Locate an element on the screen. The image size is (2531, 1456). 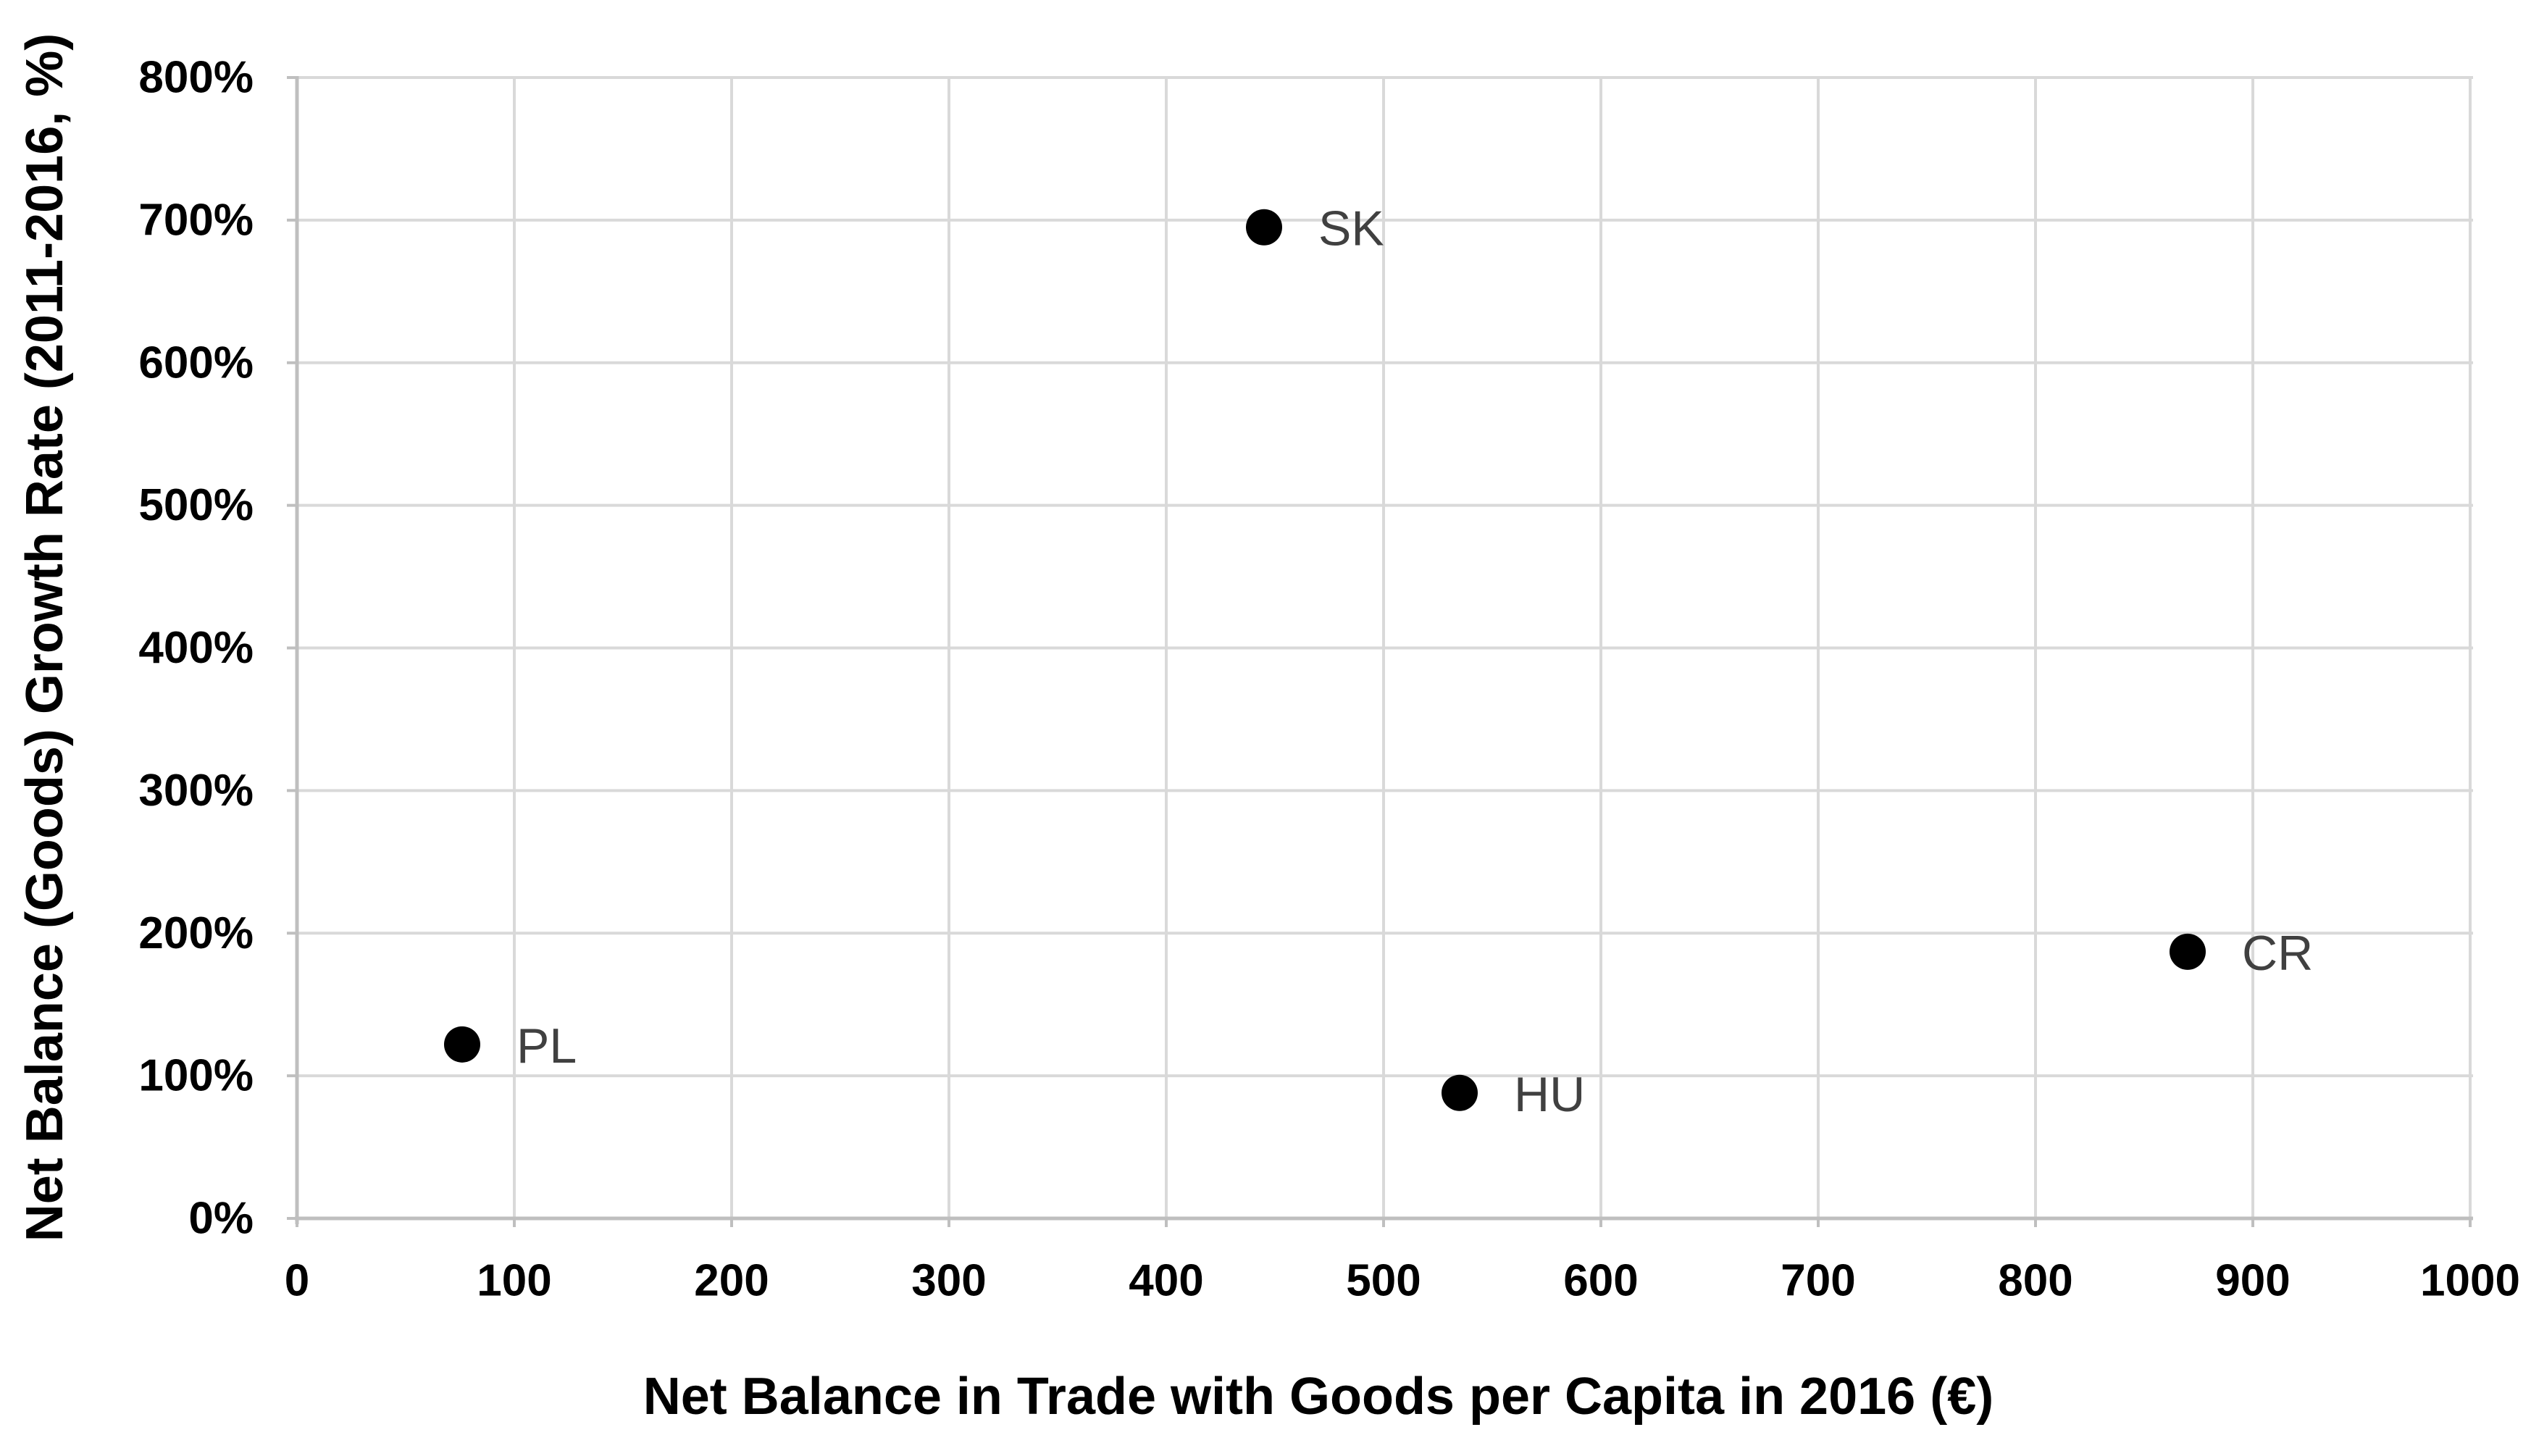
x-tick-label: 900 is located at coordinates (2252, 1281).